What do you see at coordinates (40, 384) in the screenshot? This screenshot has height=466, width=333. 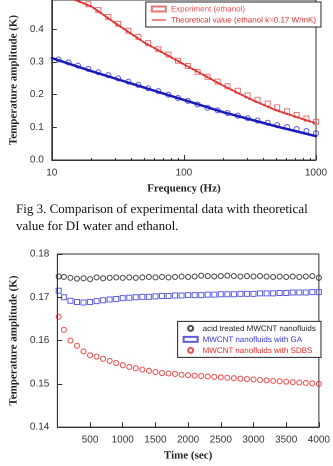 I see `y-tick-label: 0.15` at bounding box center [40, 384].